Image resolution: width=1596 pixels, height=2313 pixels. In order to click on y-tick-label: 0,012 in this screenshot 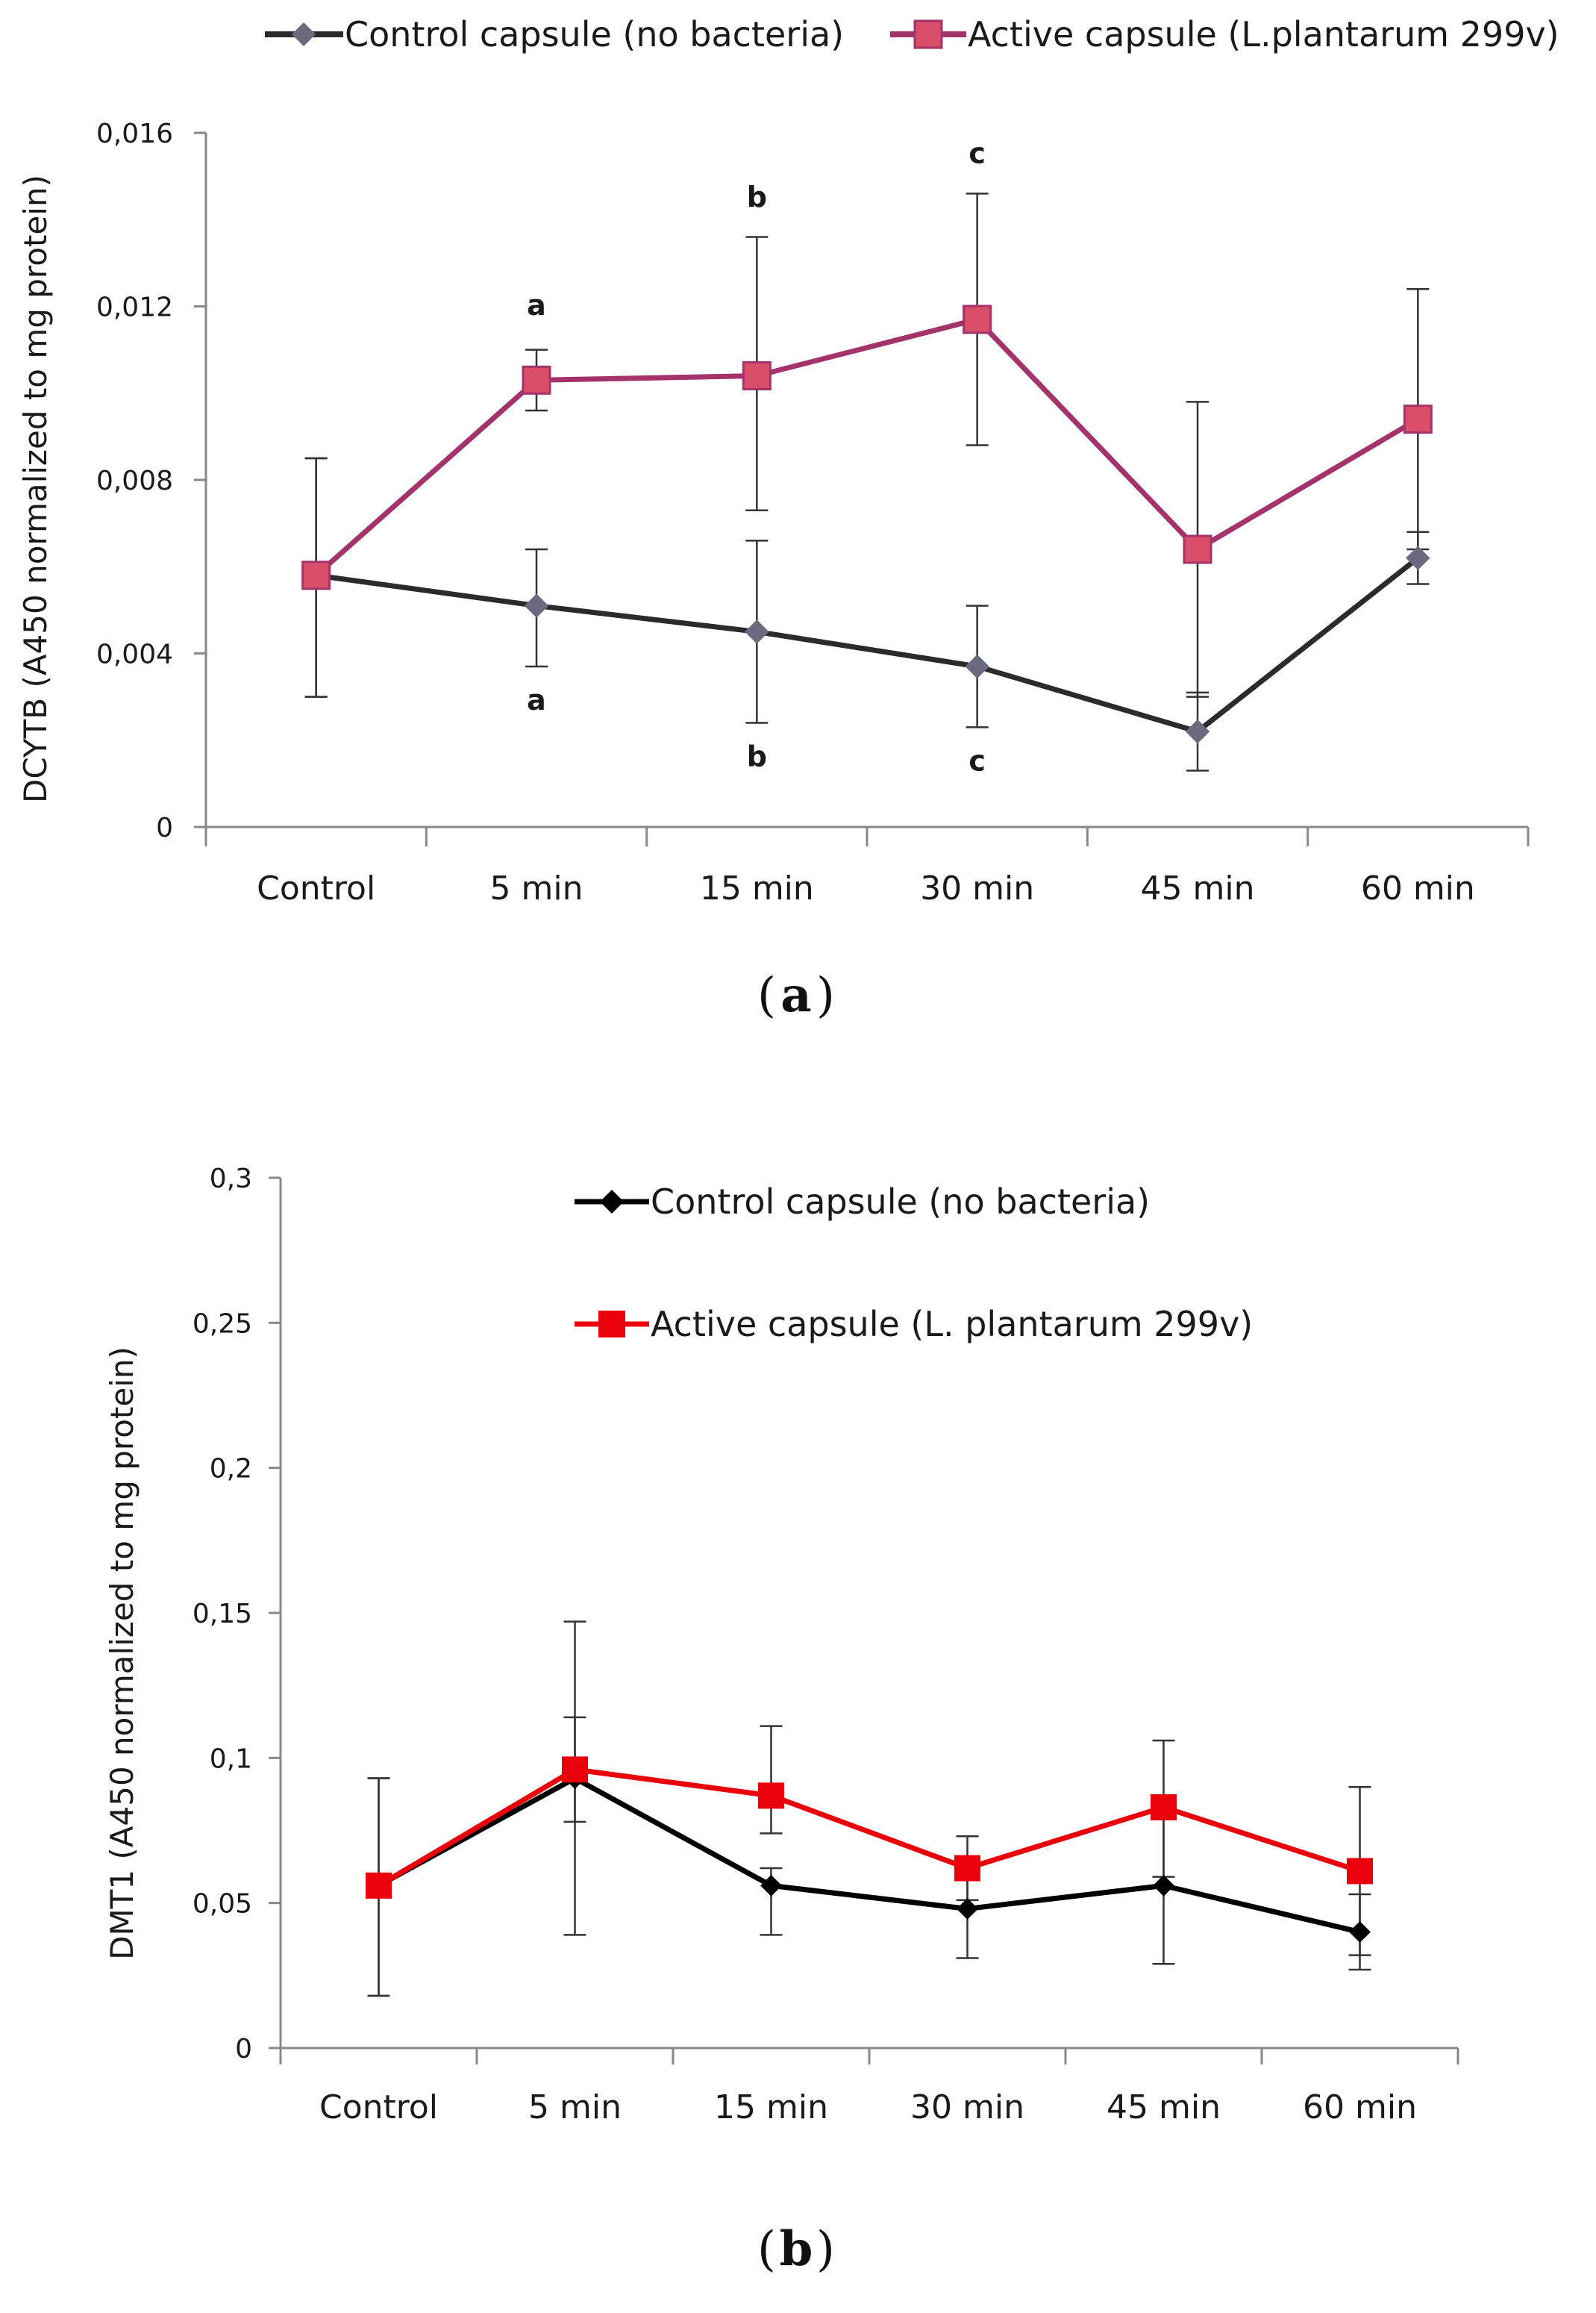, I will do `click(134, 308)`.